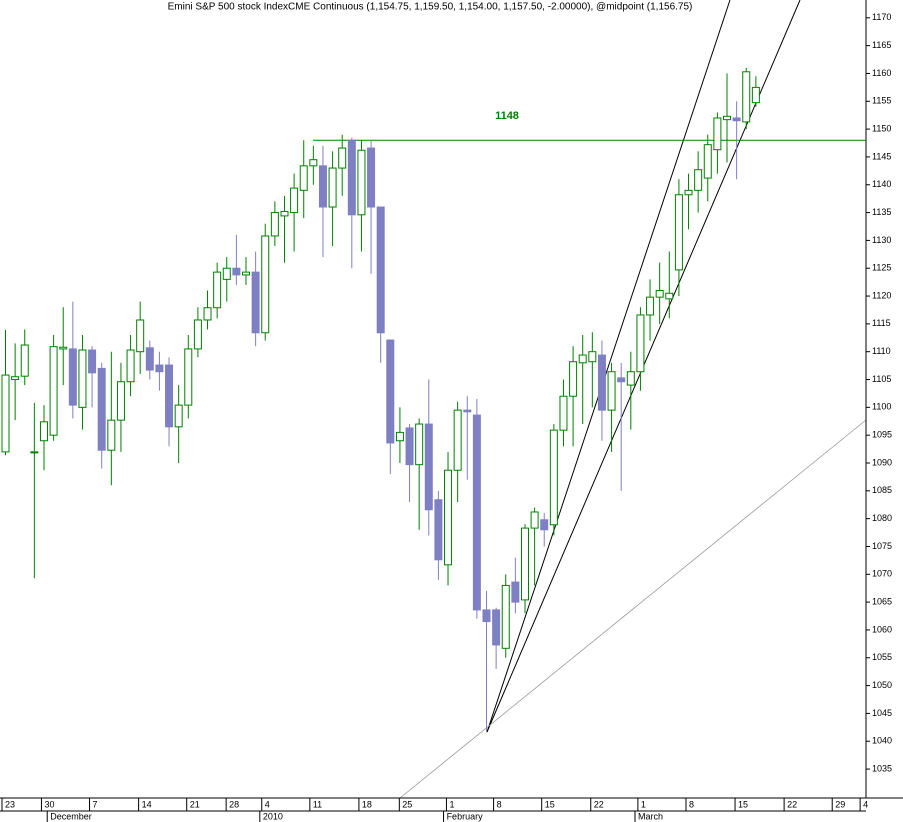  I want to click on y-tick-label: 1065, so click(882, 601).